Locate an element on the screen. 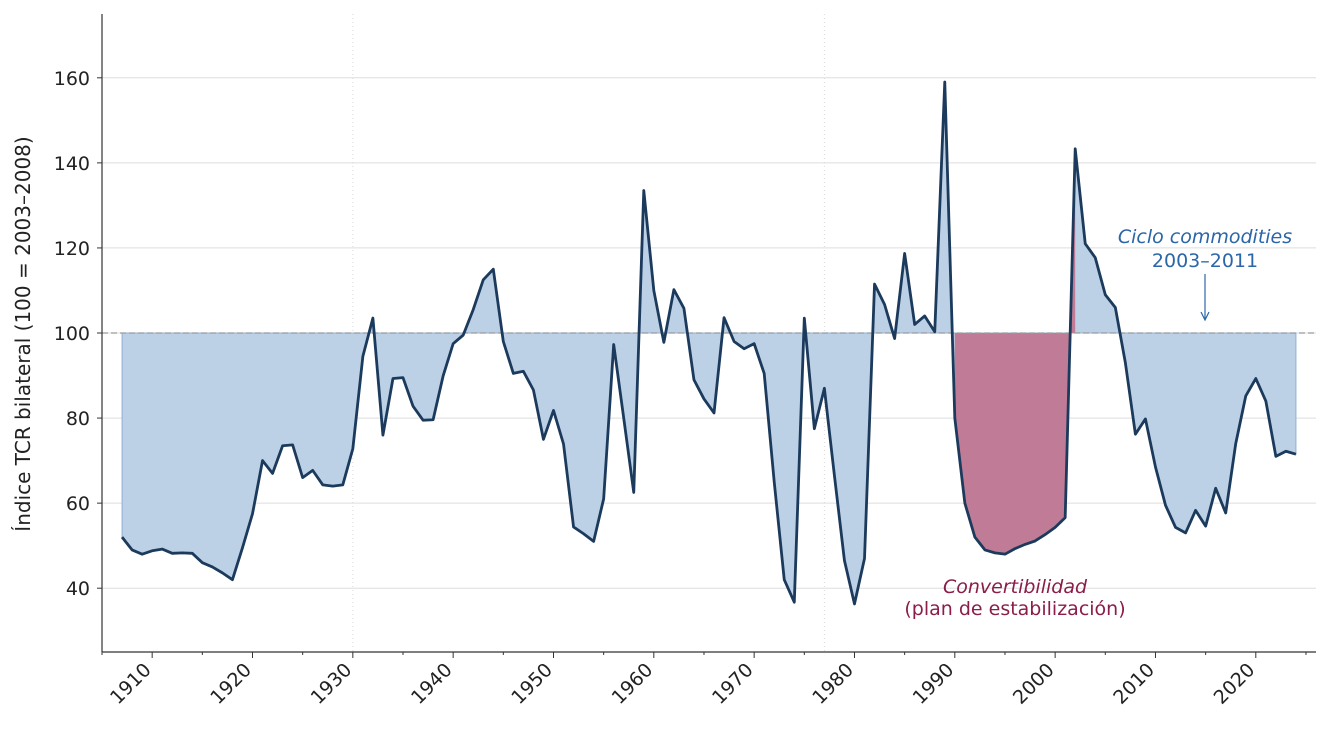  y-tick-label: 160 is located at coordinates (72, 79).